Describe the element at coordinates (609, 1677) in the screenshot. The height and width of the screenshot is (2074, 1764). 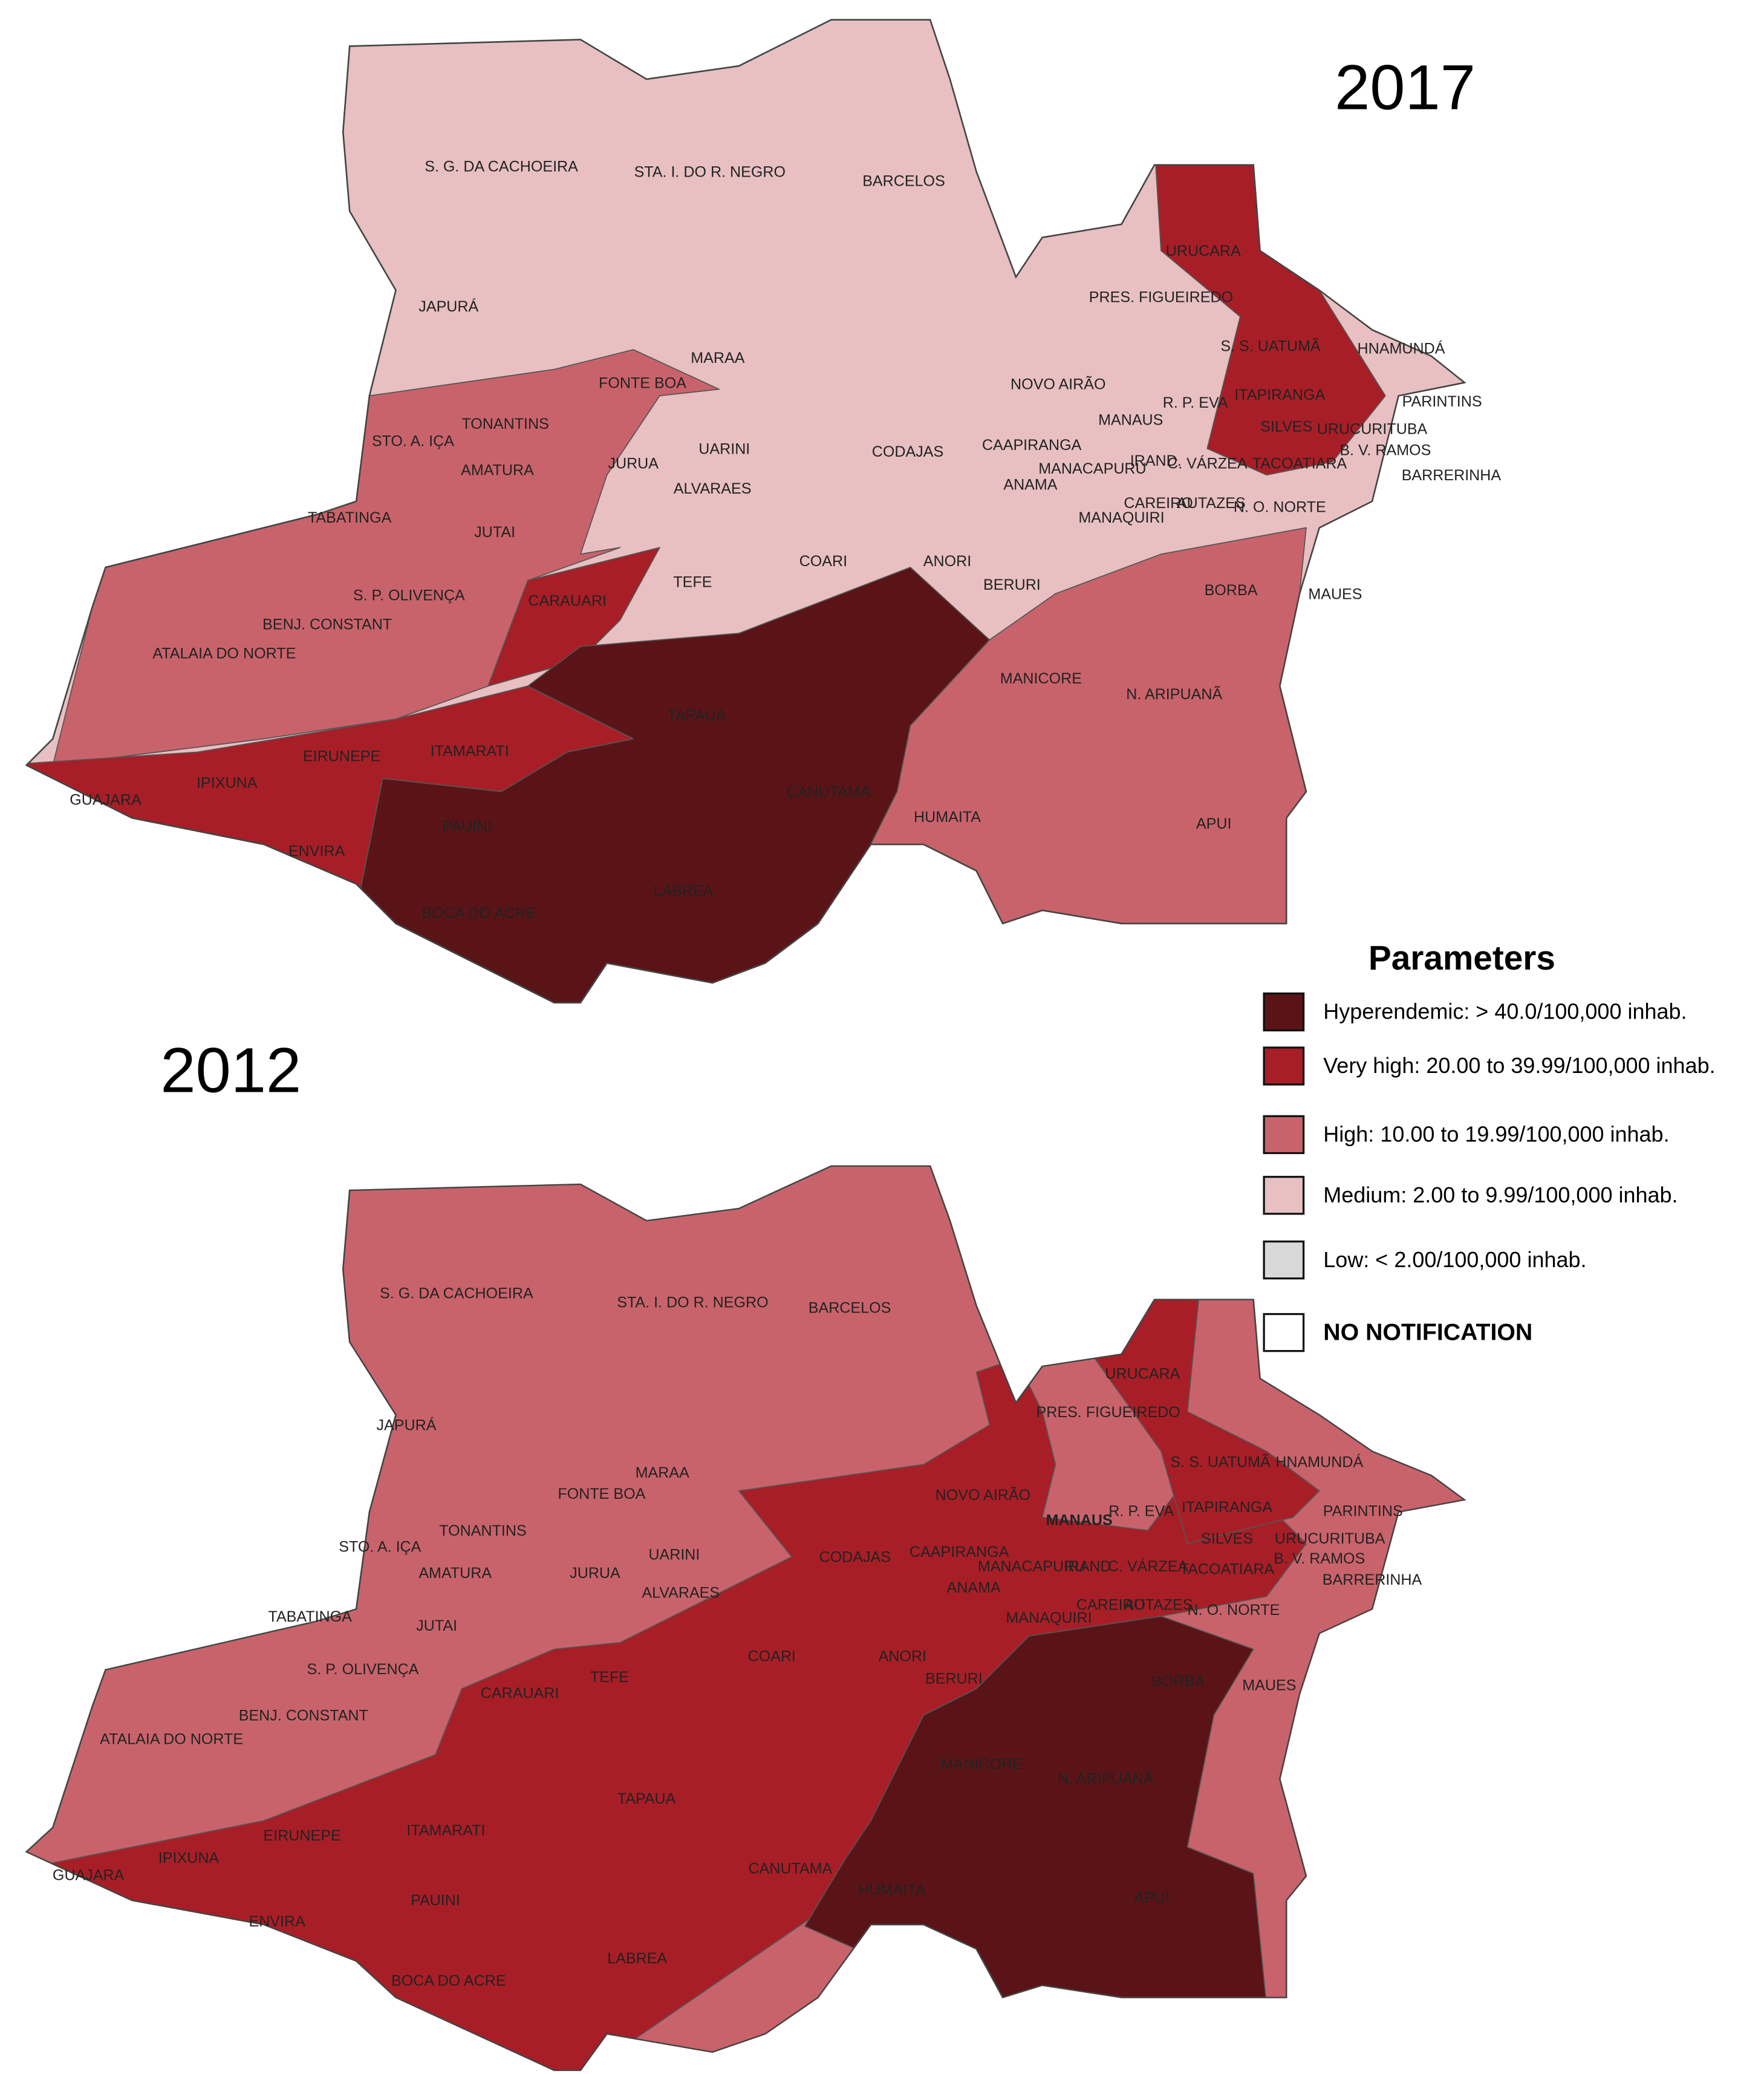
I see `municipality-label: TEFE` at that location.